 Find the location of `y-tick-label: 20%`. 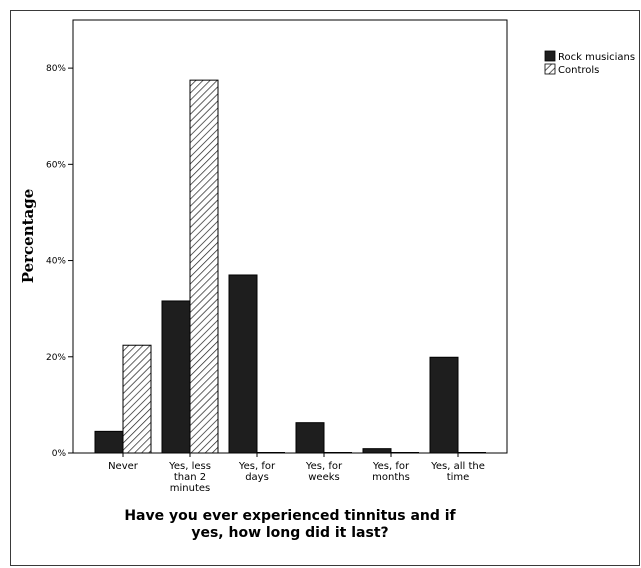

y-tick-label: 20% is located at coordinates (56, 358).